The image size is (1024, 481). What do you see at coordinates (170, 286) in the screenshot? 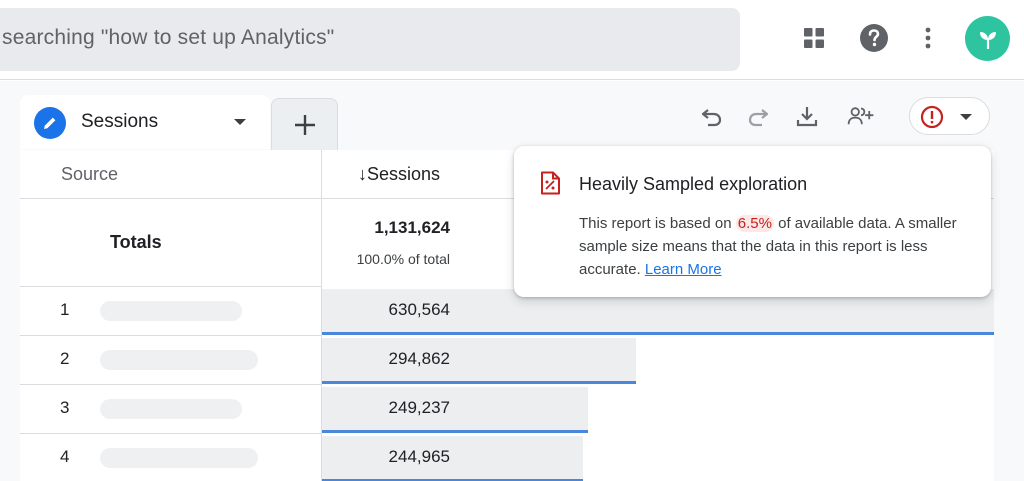
I see `totals-divider` at bounding box center [170, 286].